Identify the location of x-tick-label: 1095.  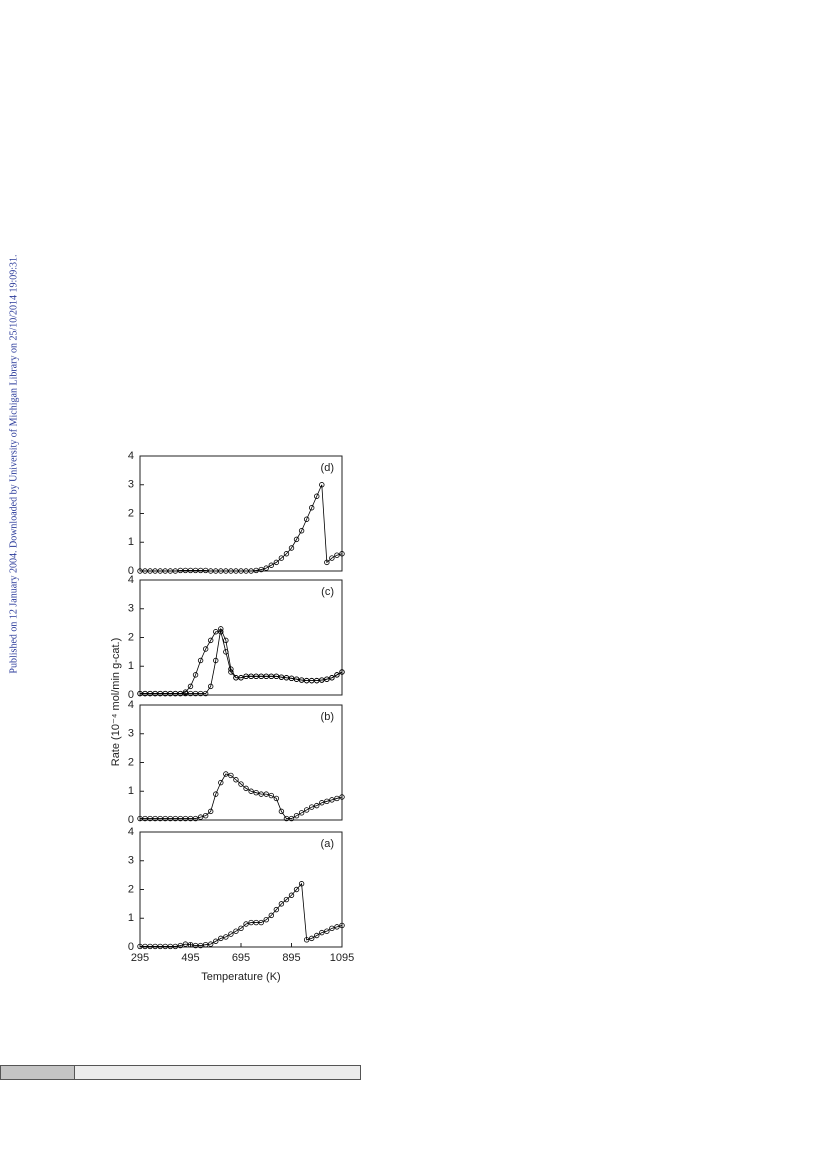
(342, 958).